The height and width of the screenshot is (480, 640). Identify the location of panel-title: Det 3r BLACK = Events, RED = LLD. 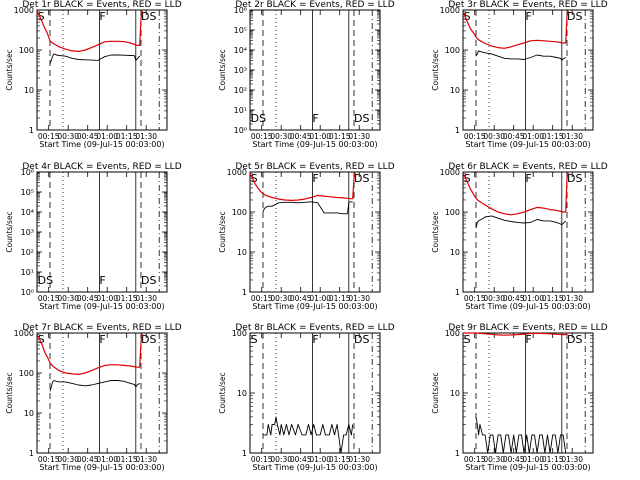
(527, 5).